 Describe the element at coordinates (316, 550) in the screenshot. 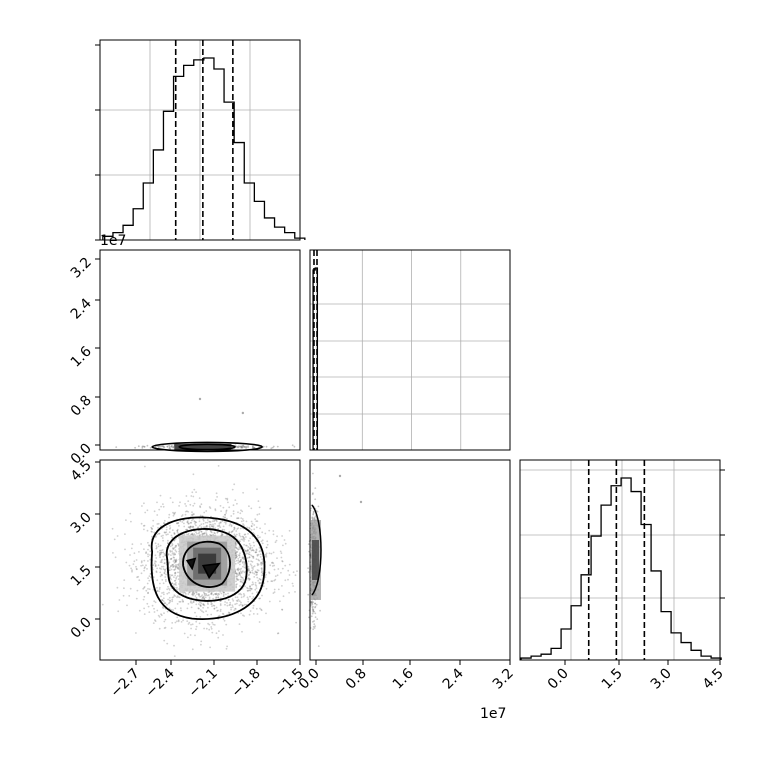

I see `corner-2-3-contour` at that location.